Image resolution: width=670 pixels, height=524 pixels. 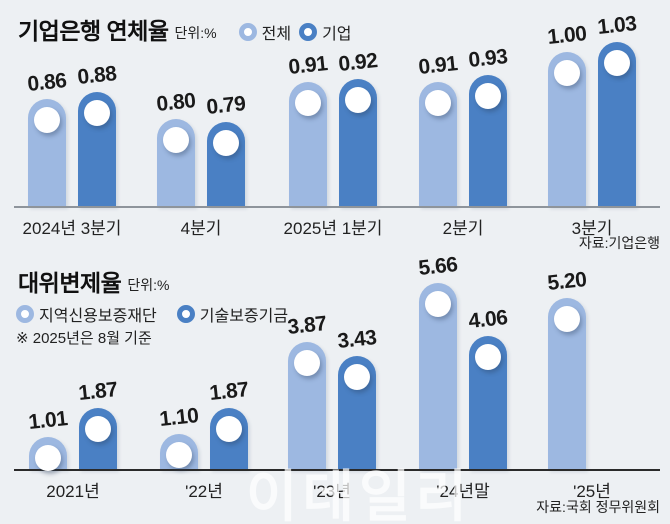 What do you see at coordinates (463, 228) in the screenshot?
I see `category-label: 2분기` at bounding box center [463, 228].